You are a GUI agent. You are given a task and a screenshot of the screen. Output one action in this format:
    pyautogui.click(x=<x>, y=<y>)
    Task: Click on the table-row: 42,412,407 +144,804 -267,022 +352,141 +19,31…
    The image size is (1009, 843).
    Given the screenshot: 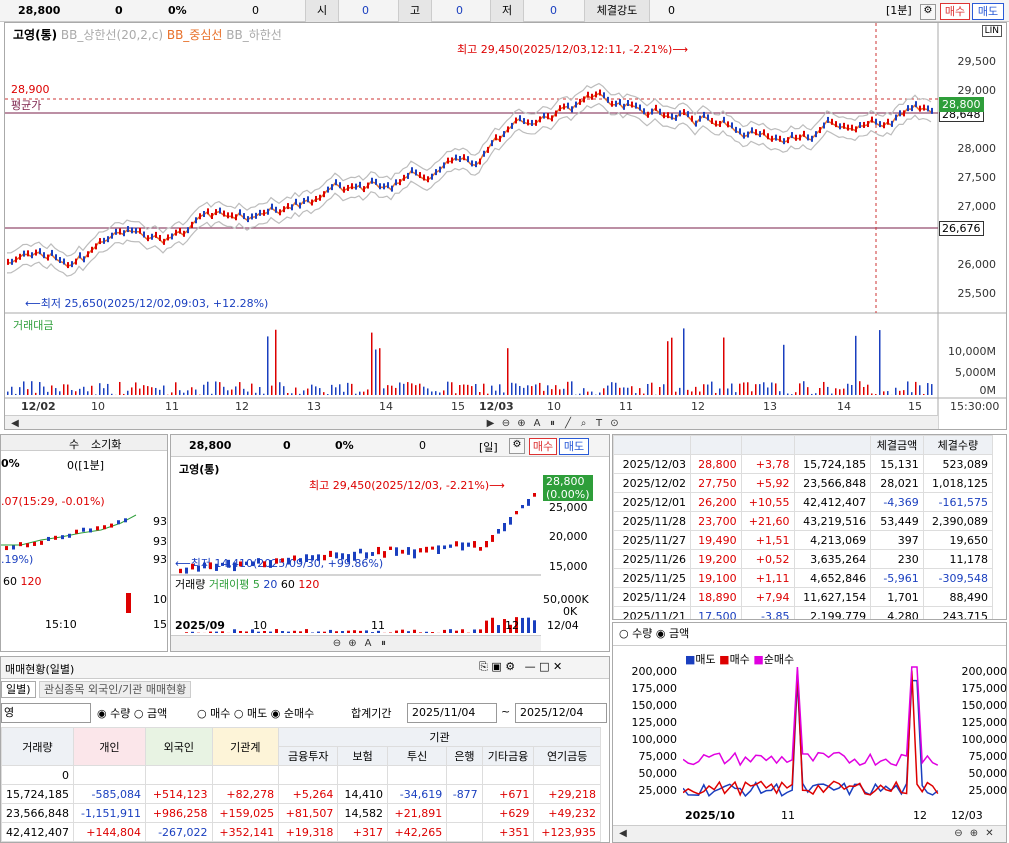 What is the action you would take?
    pyautogui.click(x=301, y=832)
    